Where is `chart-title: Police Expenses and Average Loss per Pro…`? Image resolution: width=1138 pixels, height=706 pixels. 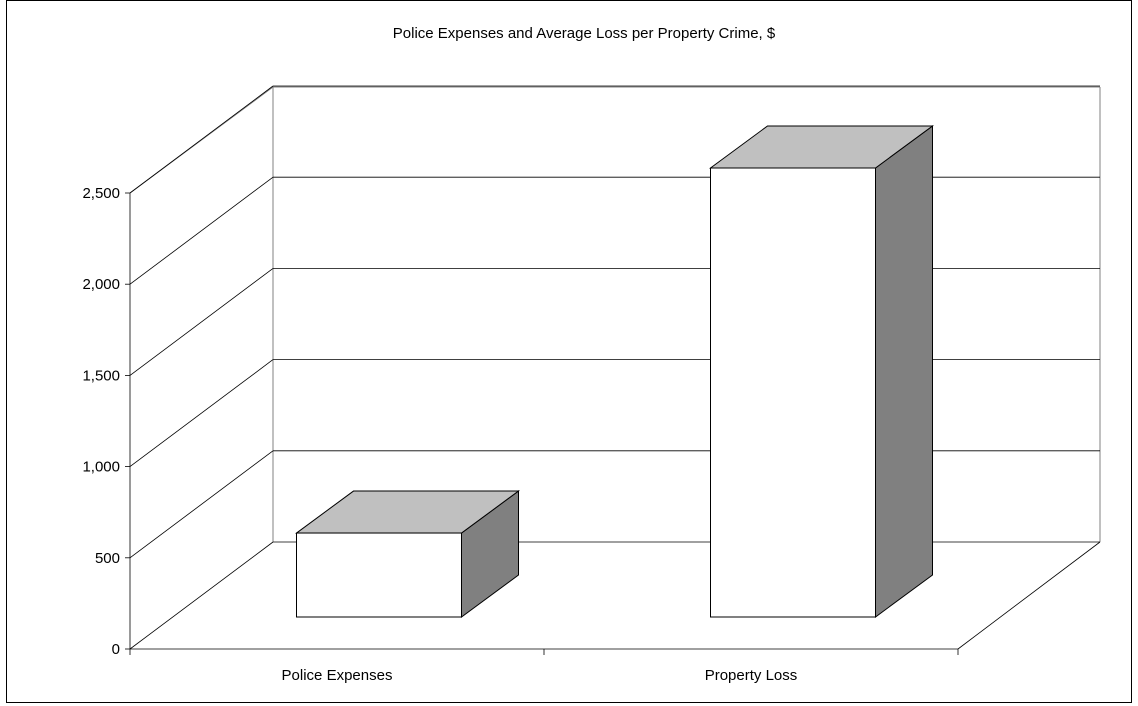 chart-title: Police Expenses and Average Loss per Pro… is located at coordinates (584, 33).